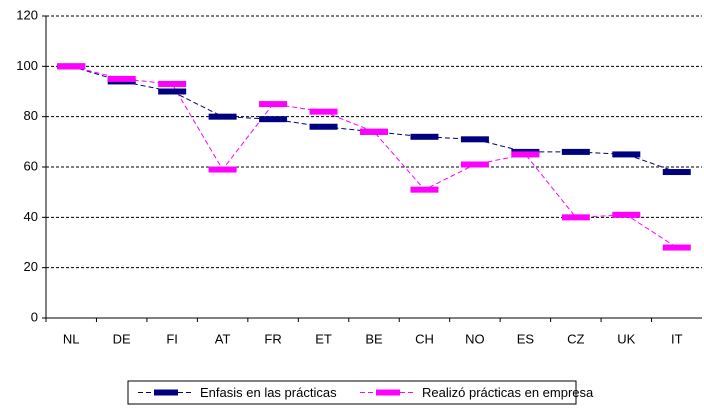 This screenshot has height=415, width=704. What do you see at coordinates (352, 392) in the screenshot?
I see `legend-box` at bounding box center [352, 392].